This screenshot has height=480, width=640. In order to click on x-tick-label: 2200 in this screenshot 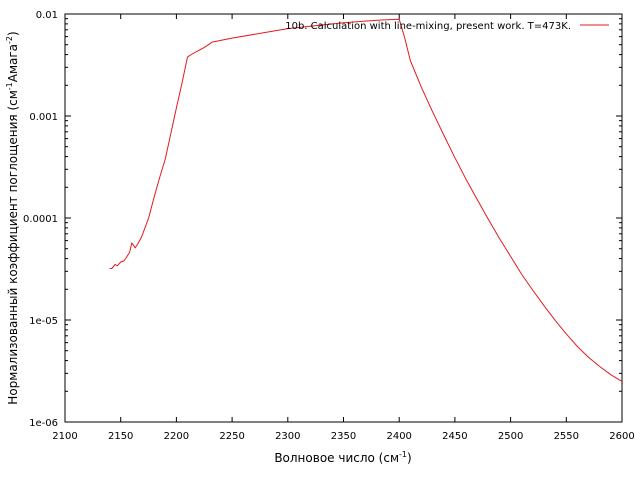, I will do `click(176, 436)`.